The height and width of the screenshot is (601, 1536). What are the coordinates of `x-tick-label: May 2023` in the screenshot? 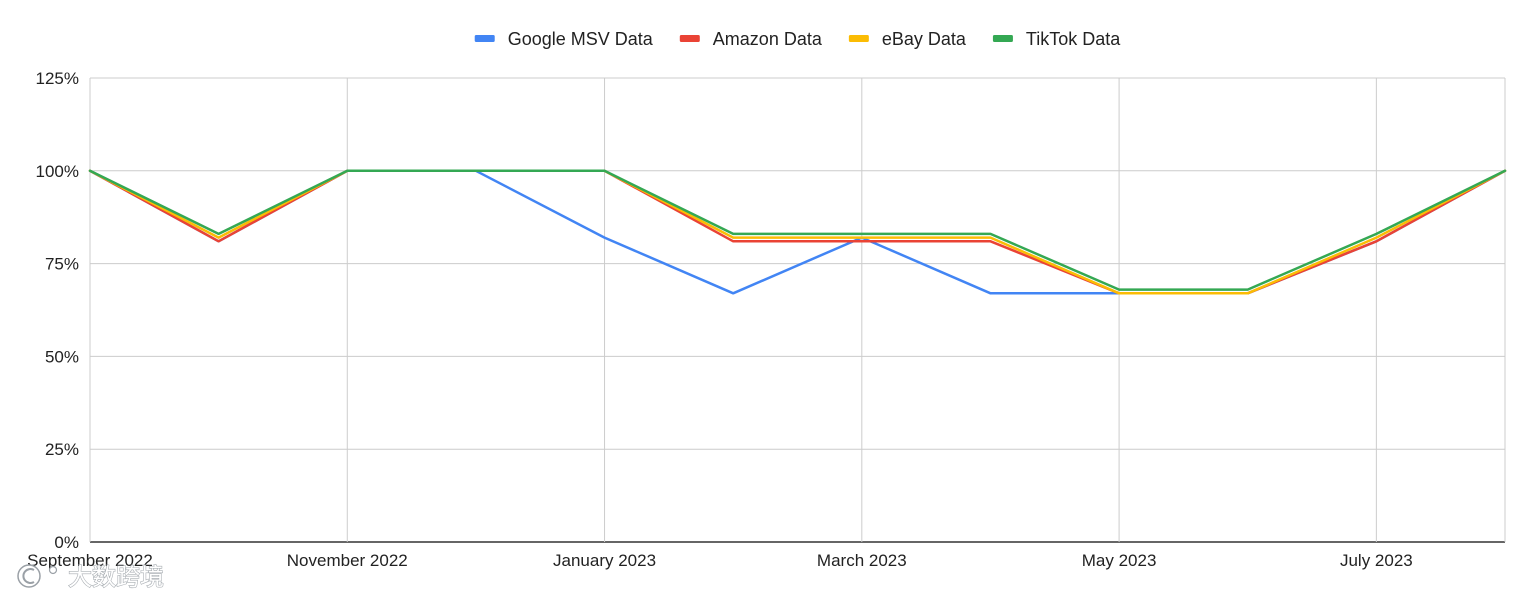 It's located at (1119, 560).